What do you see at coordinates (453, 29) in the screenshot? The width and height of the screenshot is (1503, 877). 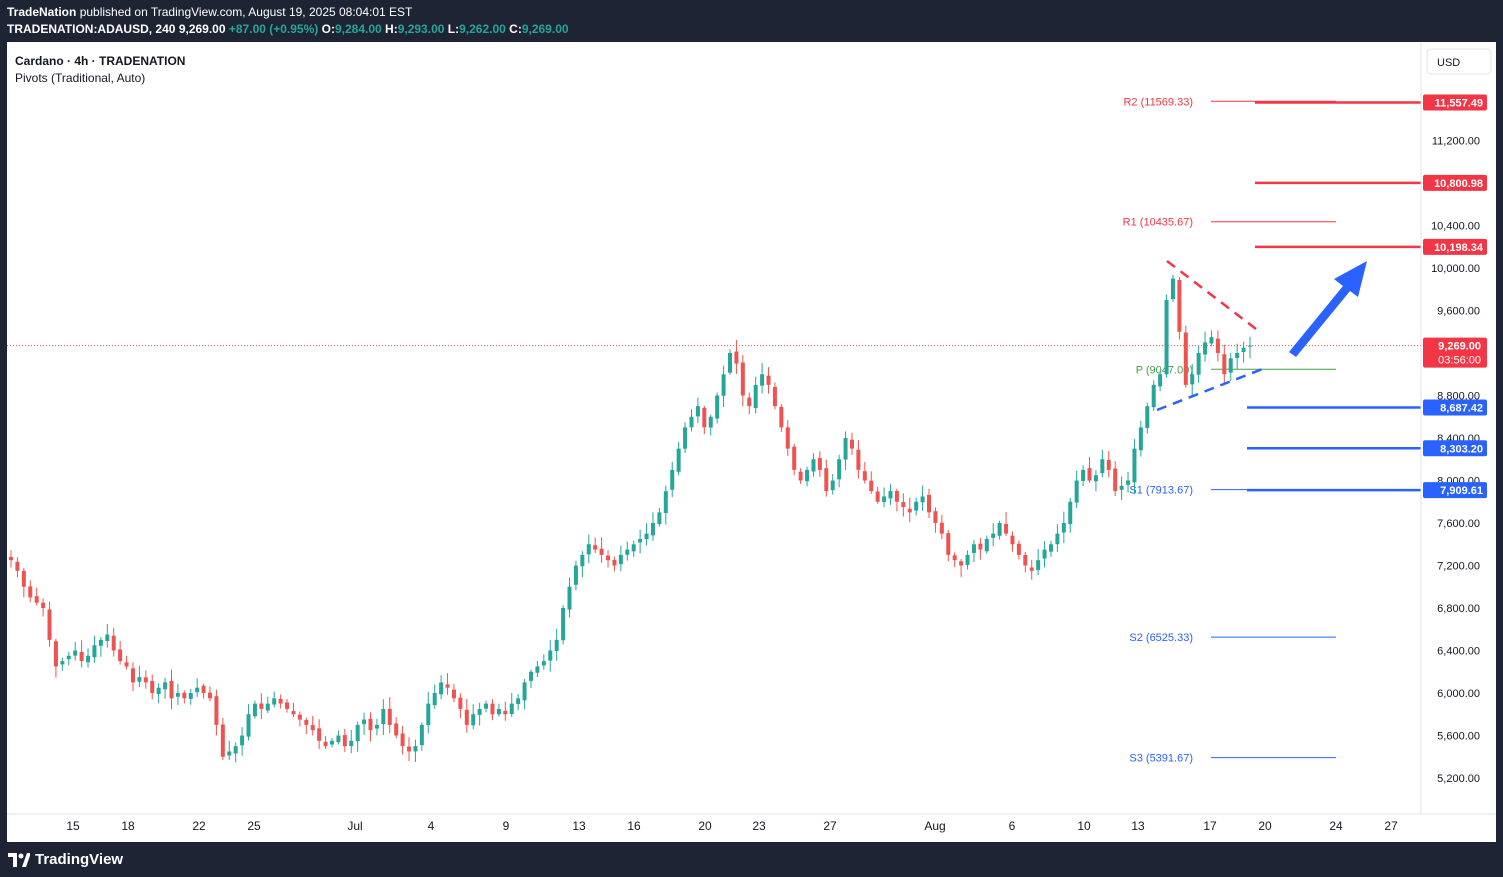 I see `low-label: L:` at bounding box center [453, 29].